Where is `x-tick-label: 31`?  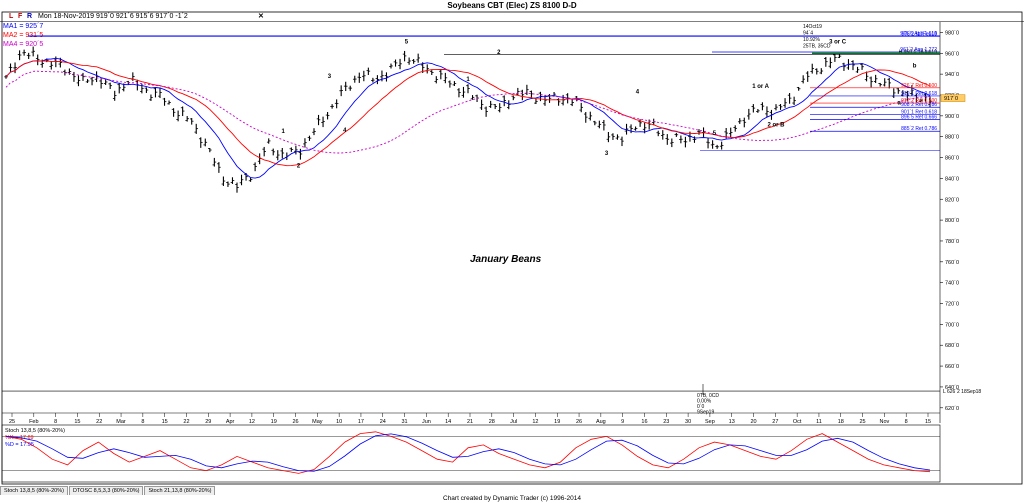 x-tick-label: 31 is located at coordinates (405, 422).